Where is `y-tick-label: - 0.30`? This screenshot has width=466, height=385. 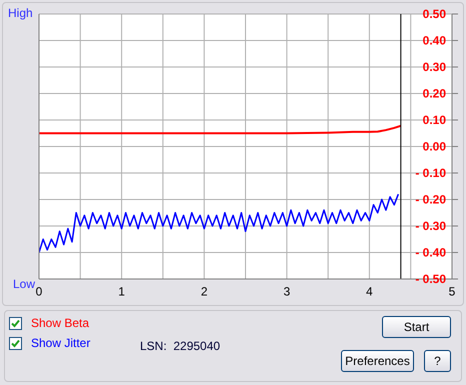 y-tick-label: - 0.30 is located at coordinates (430, 226).